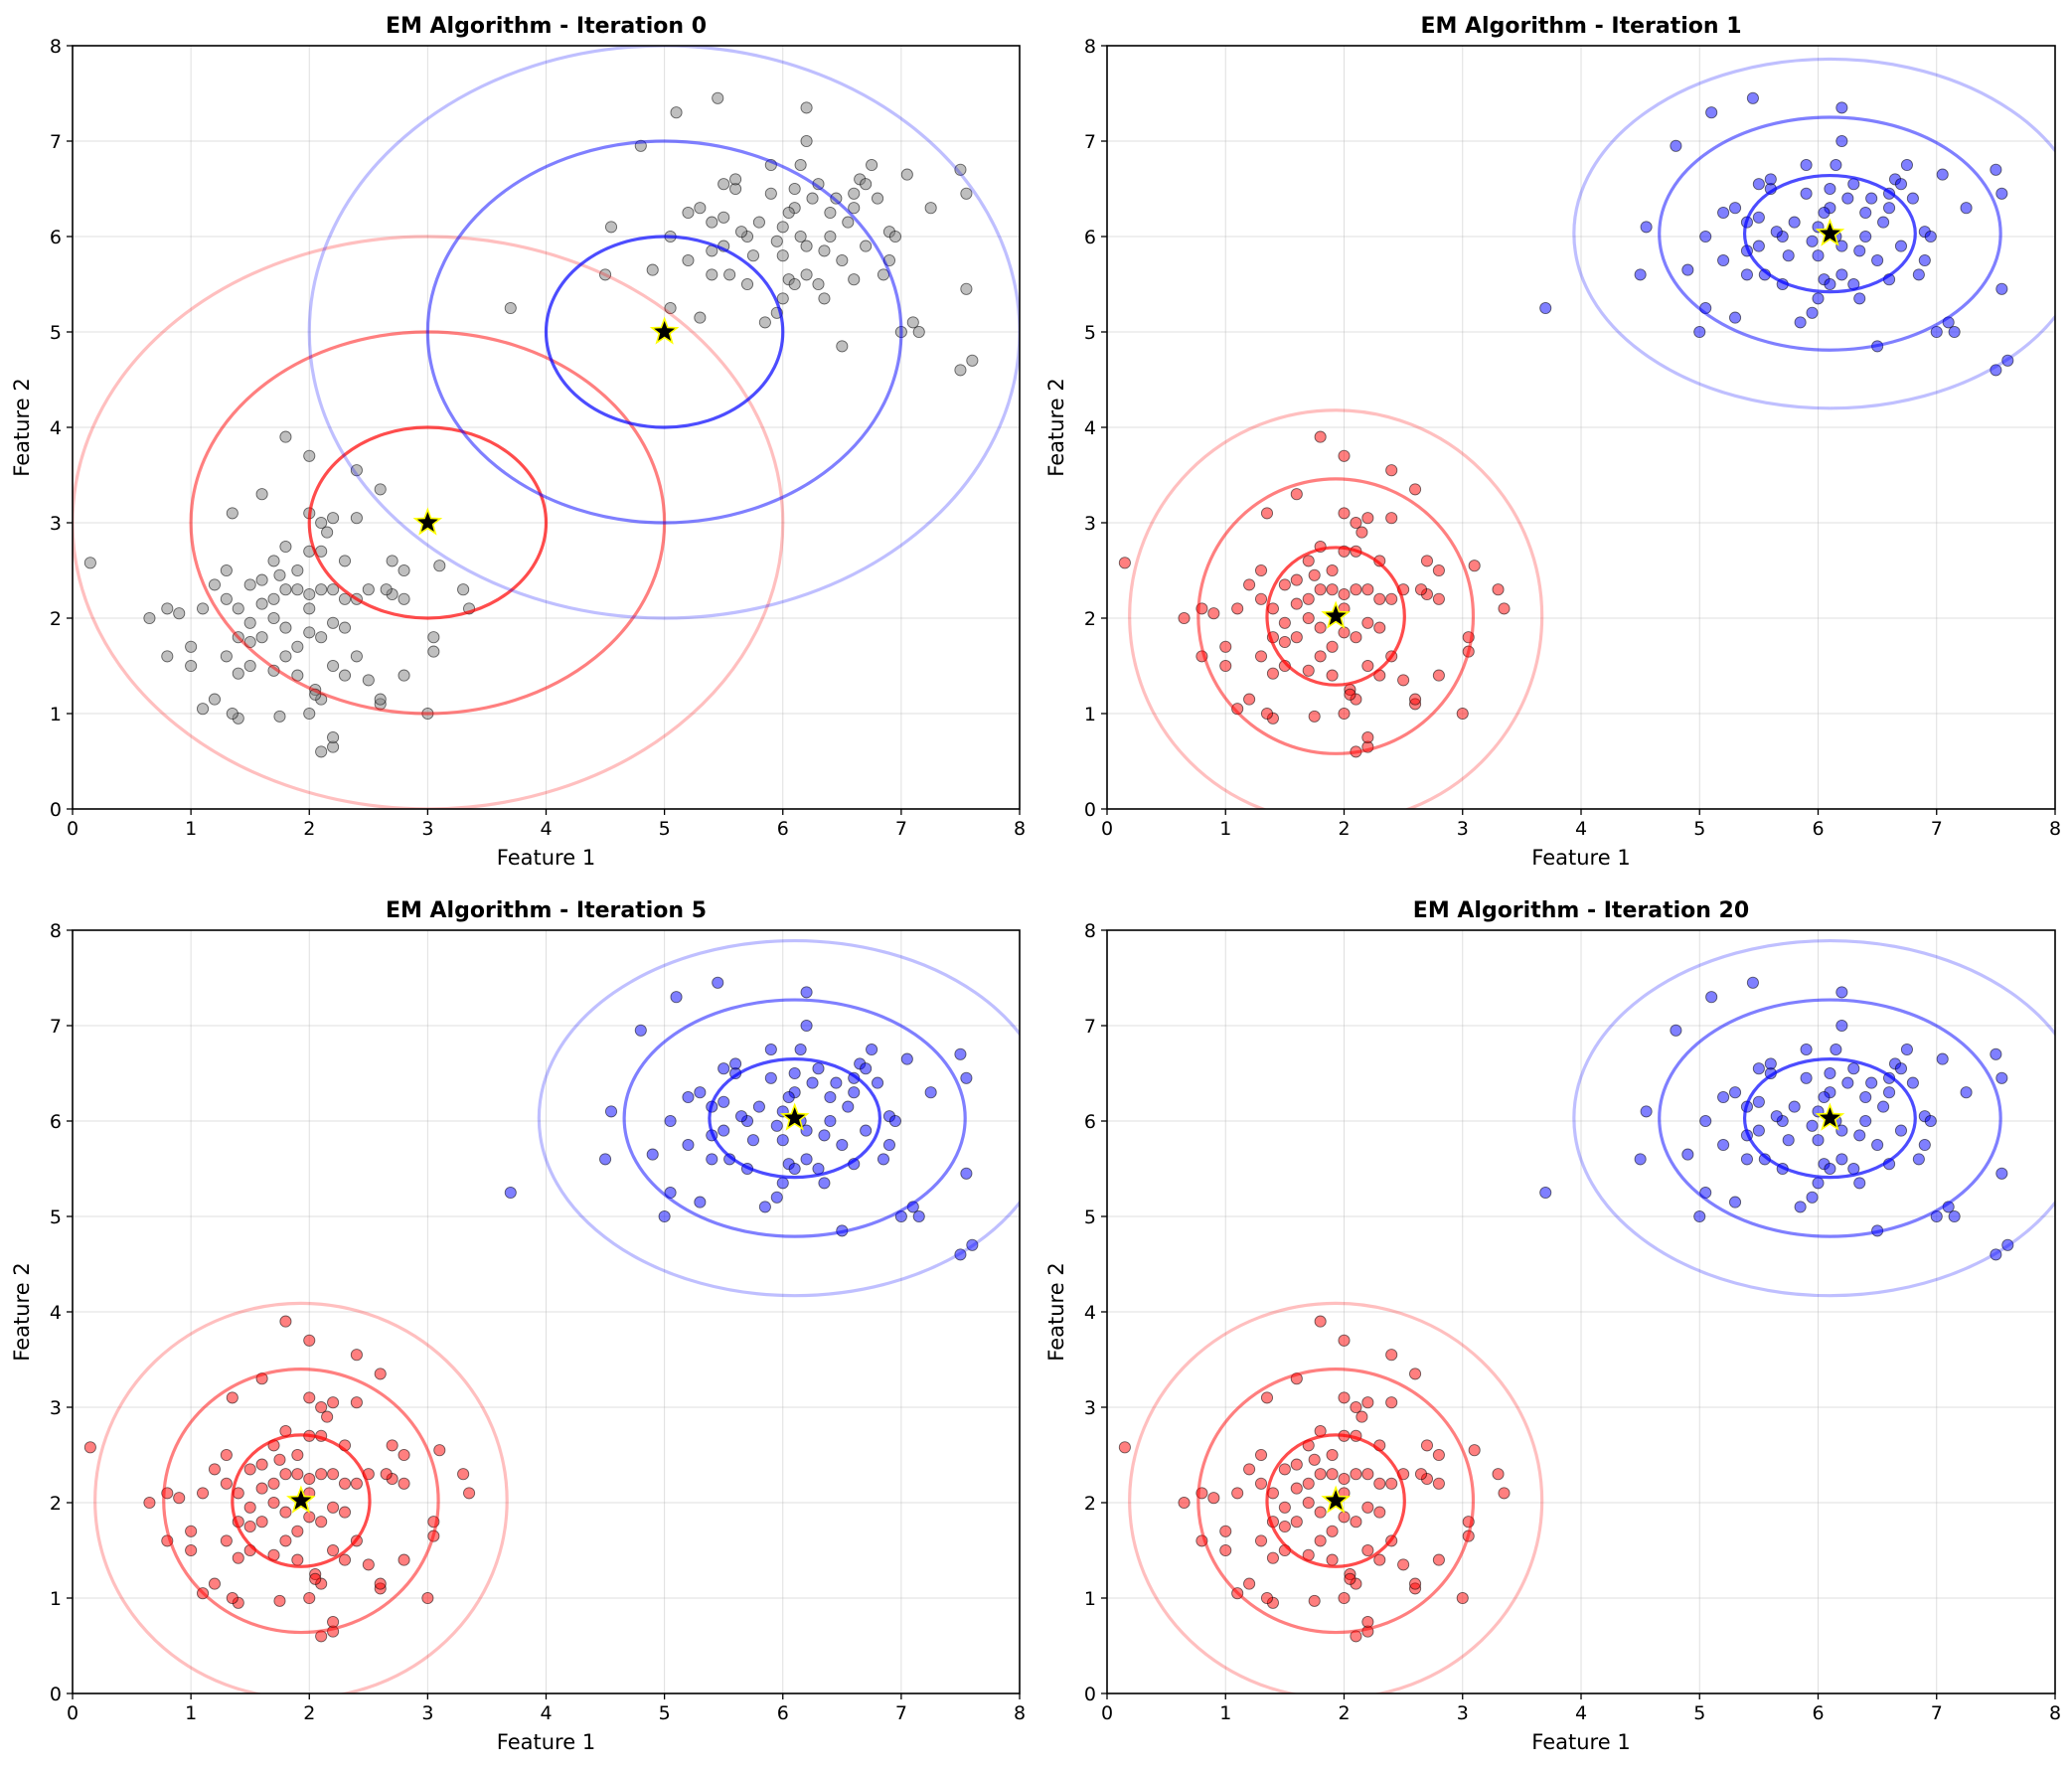 This screenshot has height=1771, width=2072. What do you see at coordinates (1090, 714) in the screenshot?
I see `y-tick-label: 1` at bounding box center [1090, 714].